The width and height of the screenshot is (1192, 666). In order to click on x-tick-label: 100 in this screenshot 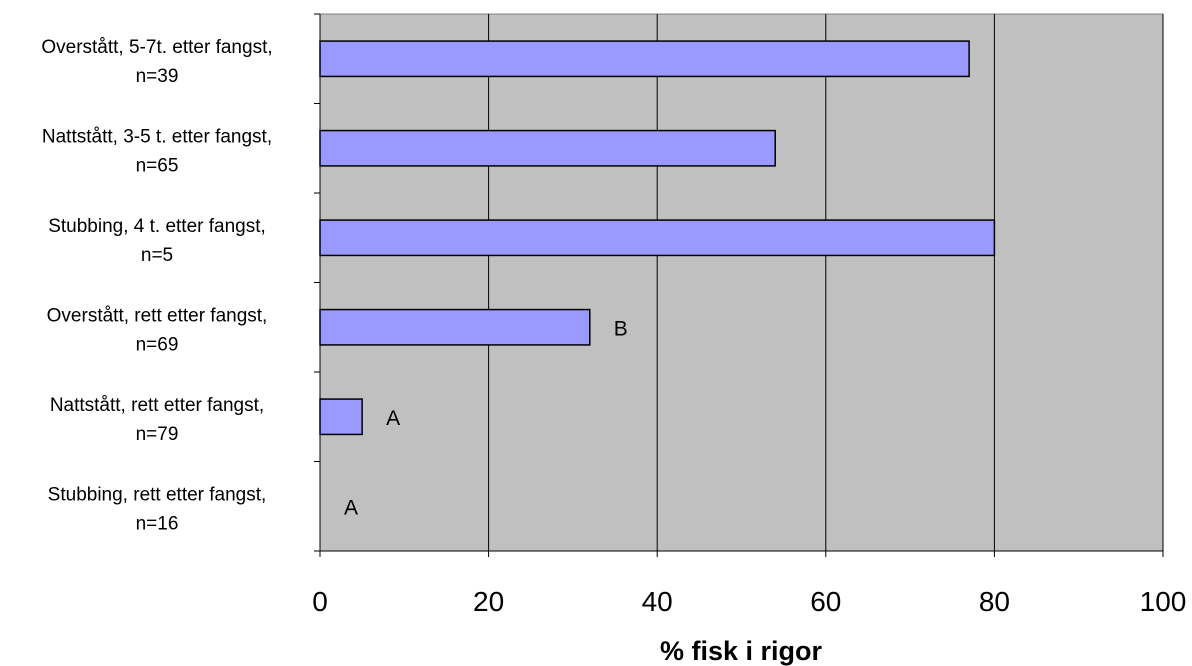, I will do `click(1163, 601)`.